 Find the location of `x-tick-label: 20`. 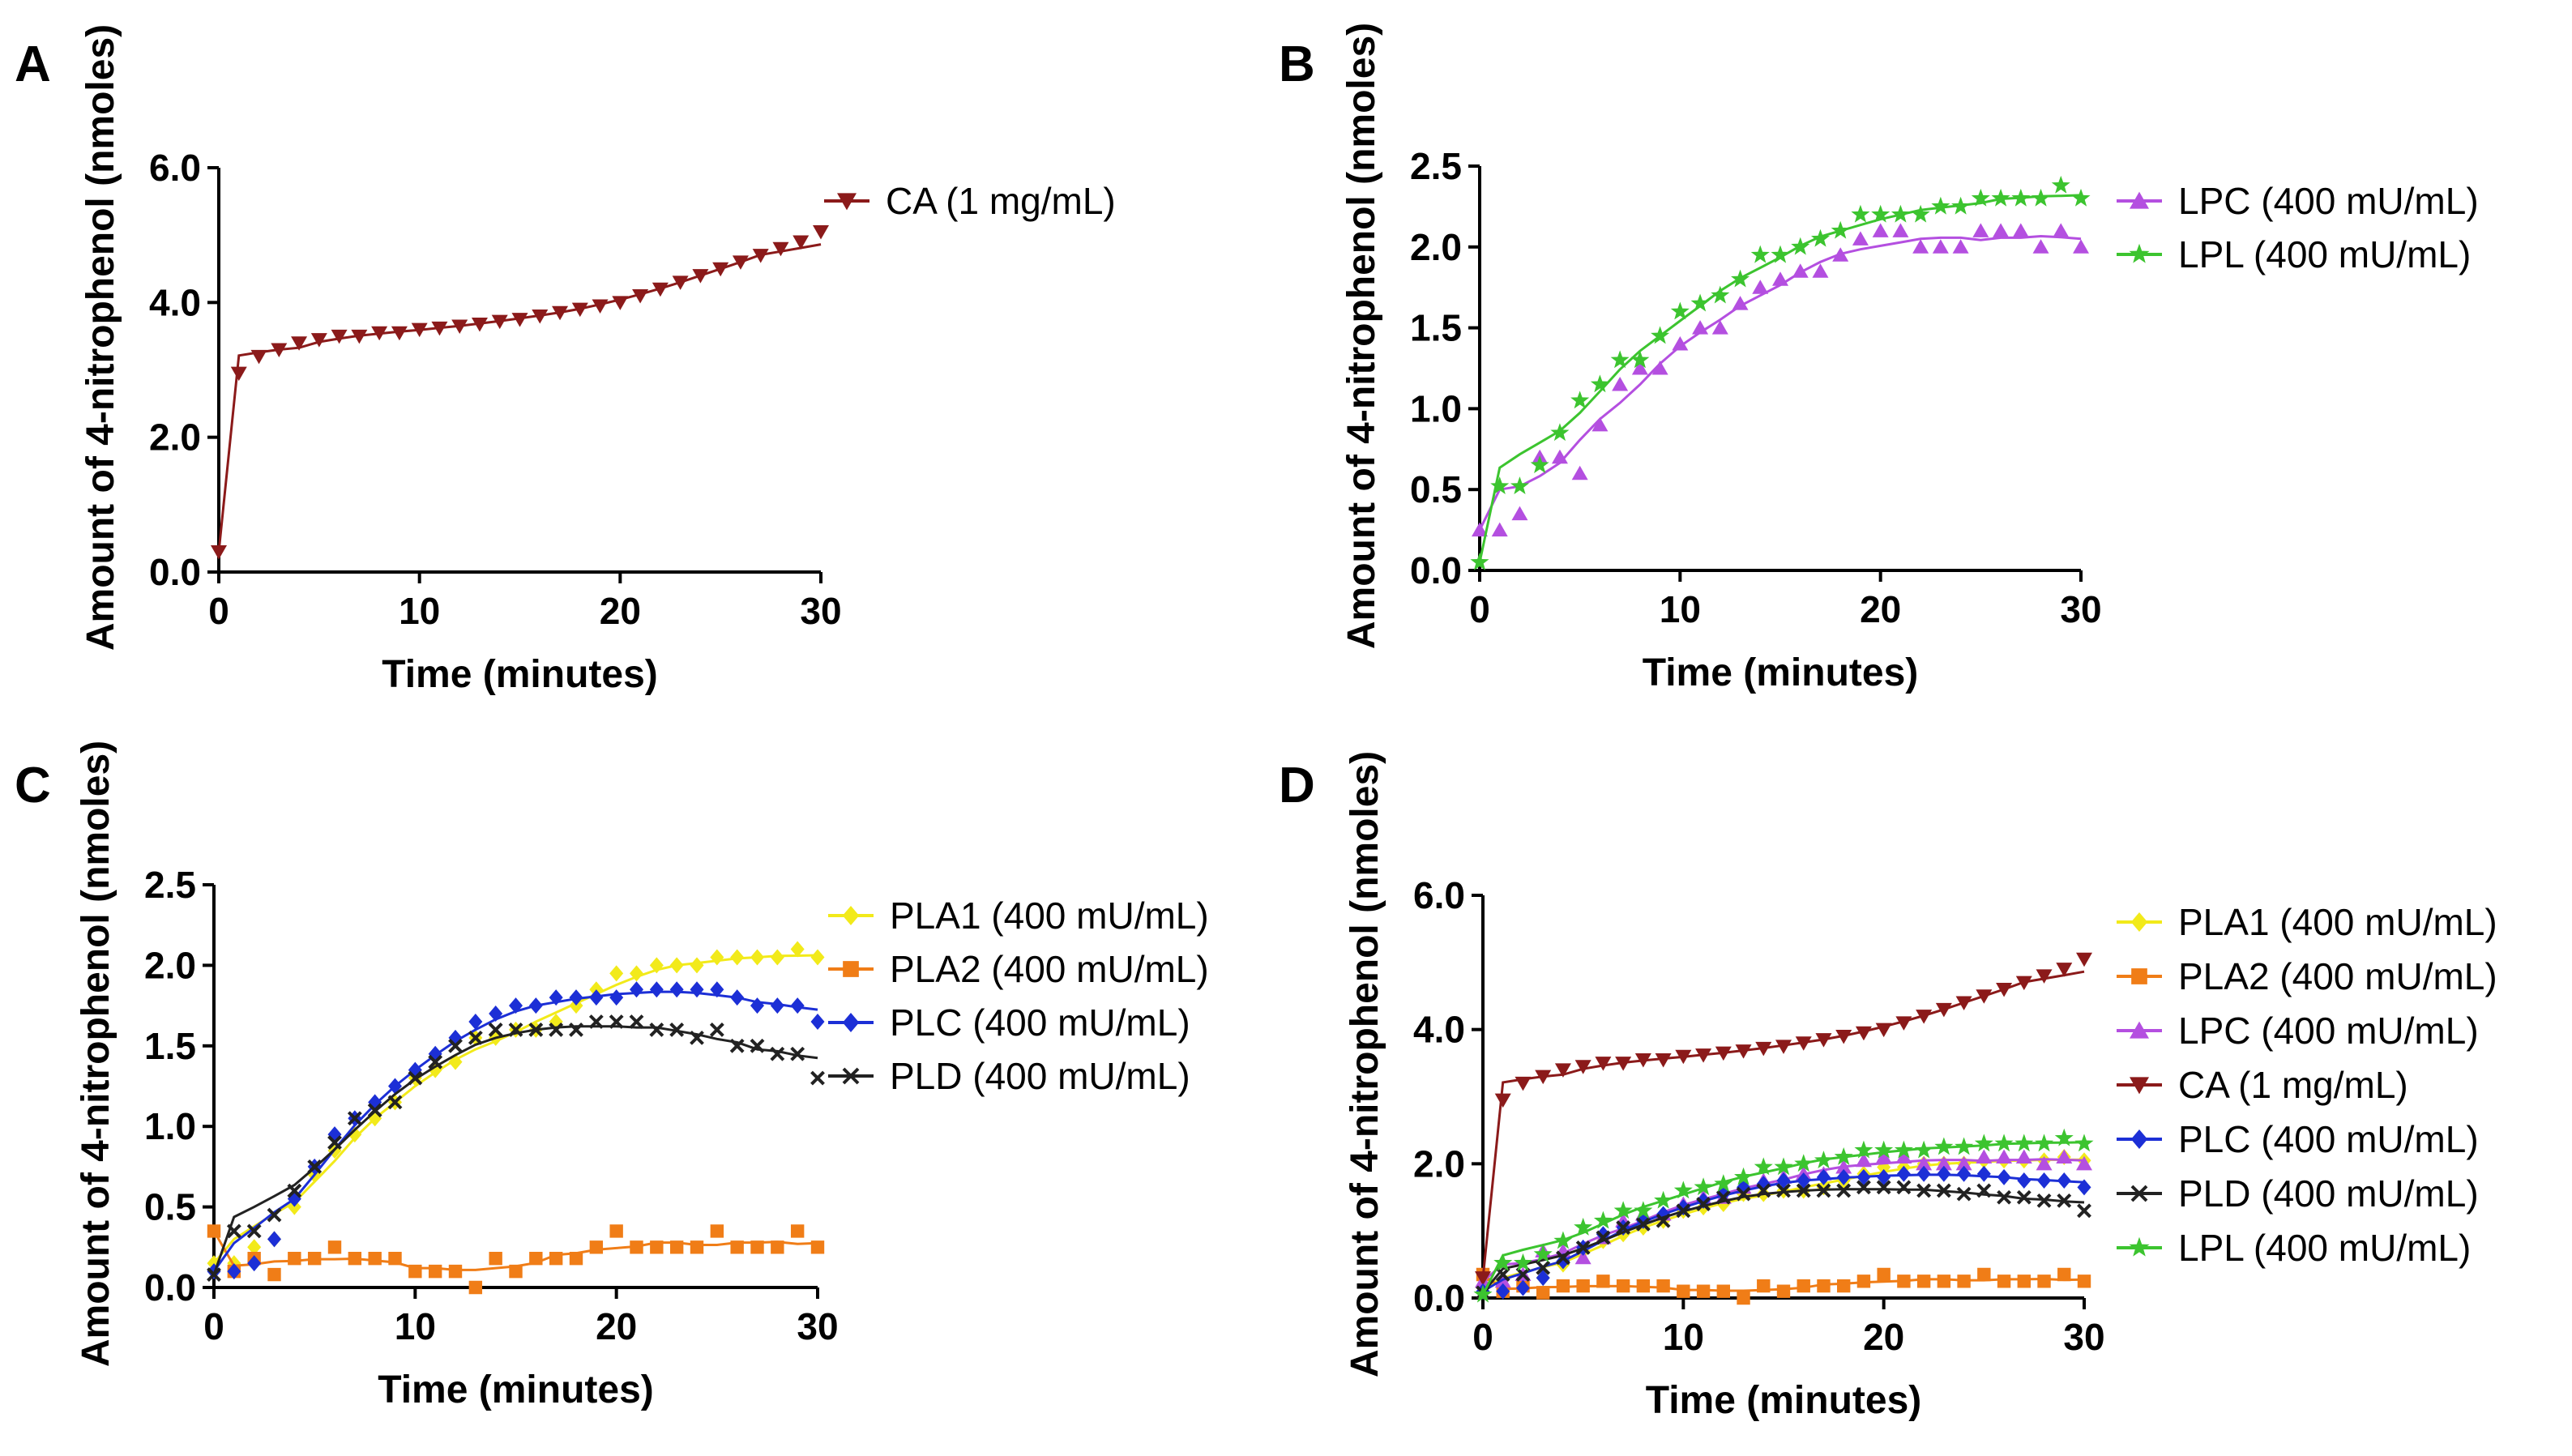

x-tick-label: 20 is located at coordinates (616, 1326).